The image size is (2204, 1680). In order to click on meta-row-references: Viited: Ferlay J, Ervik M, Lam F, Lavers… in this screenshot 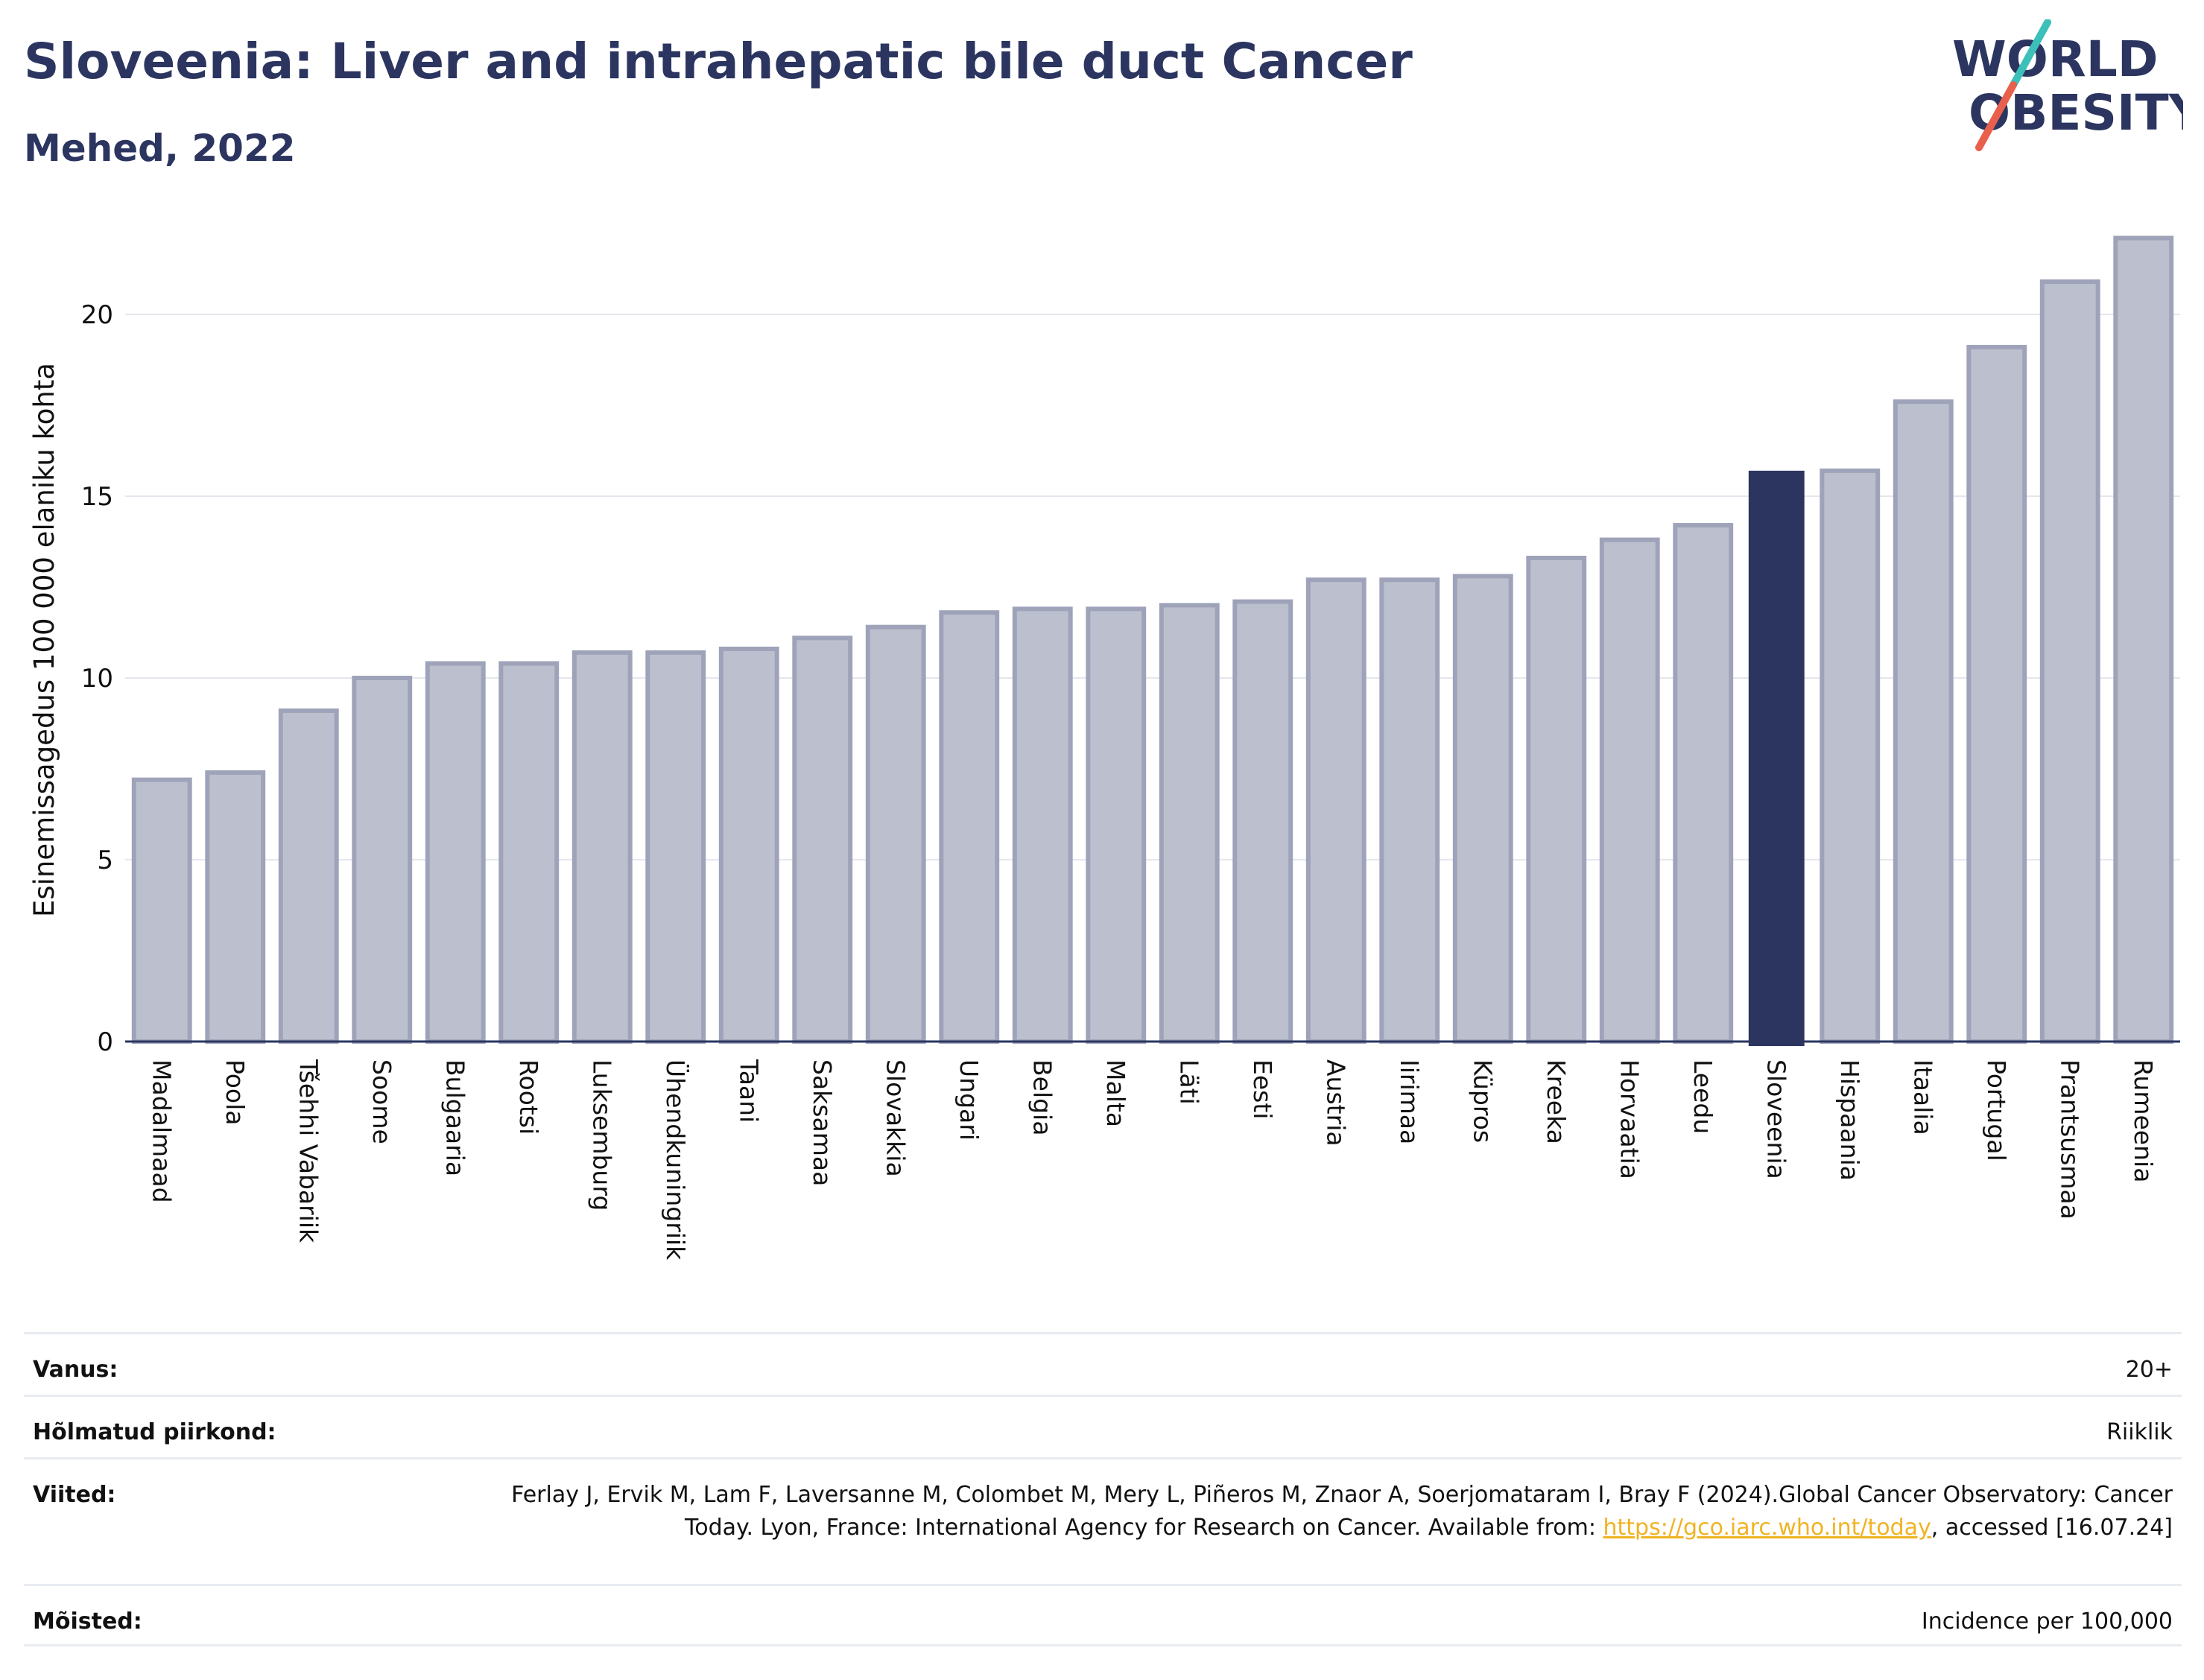, I will do `click(1103, 1520)`.